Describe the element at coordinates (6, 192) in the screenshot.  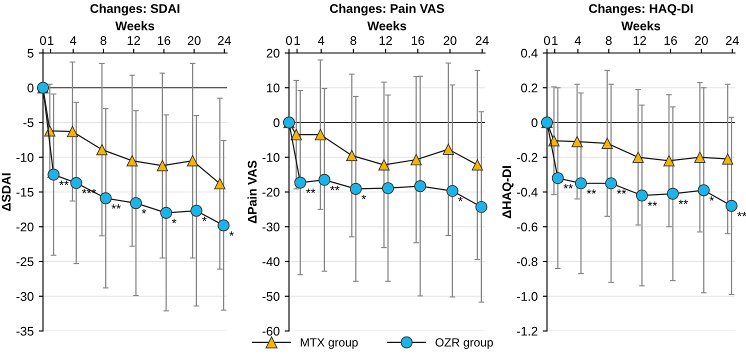
I see `y-axis-title: ΔSDAI` at that location.